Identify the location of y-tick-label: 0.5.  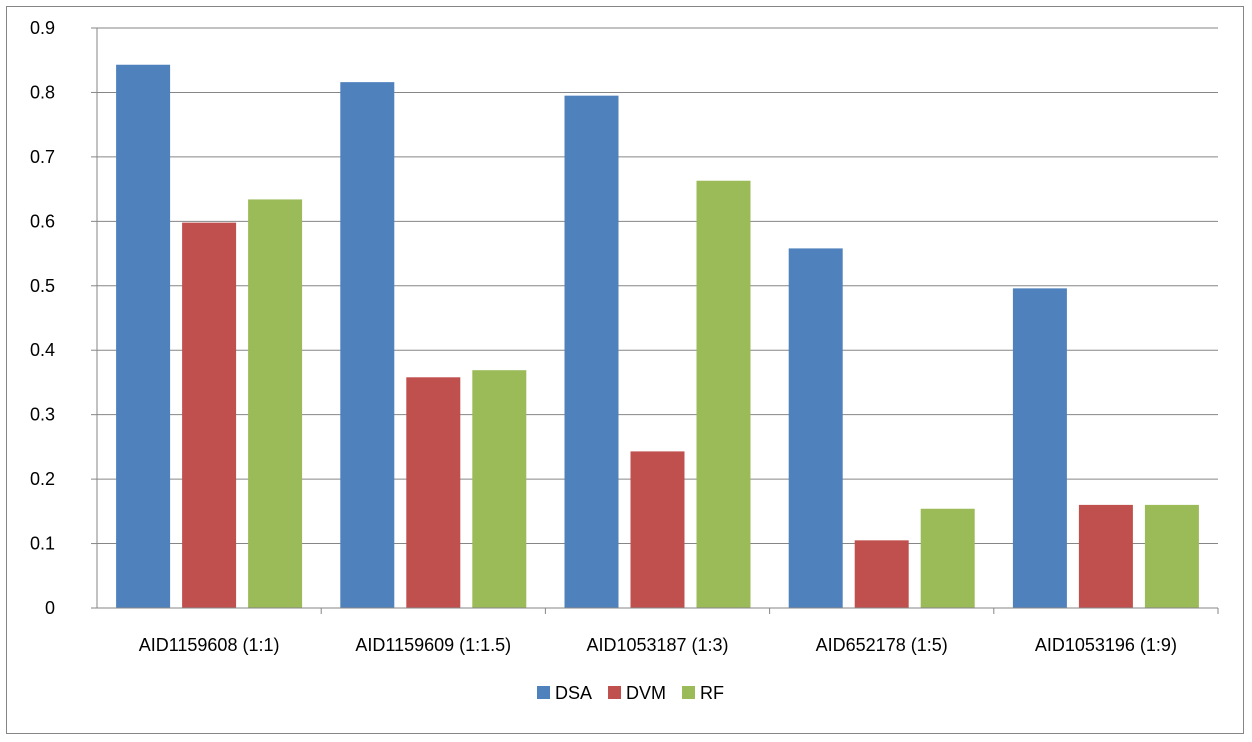
(42, 286).